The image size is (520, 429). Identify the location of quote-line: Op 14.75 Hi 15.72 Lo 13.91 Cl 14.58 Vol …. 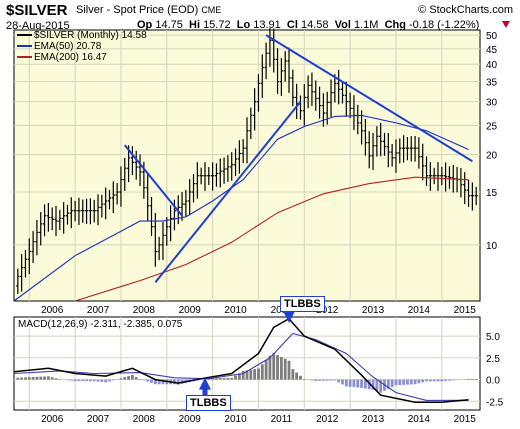
(308, 25).